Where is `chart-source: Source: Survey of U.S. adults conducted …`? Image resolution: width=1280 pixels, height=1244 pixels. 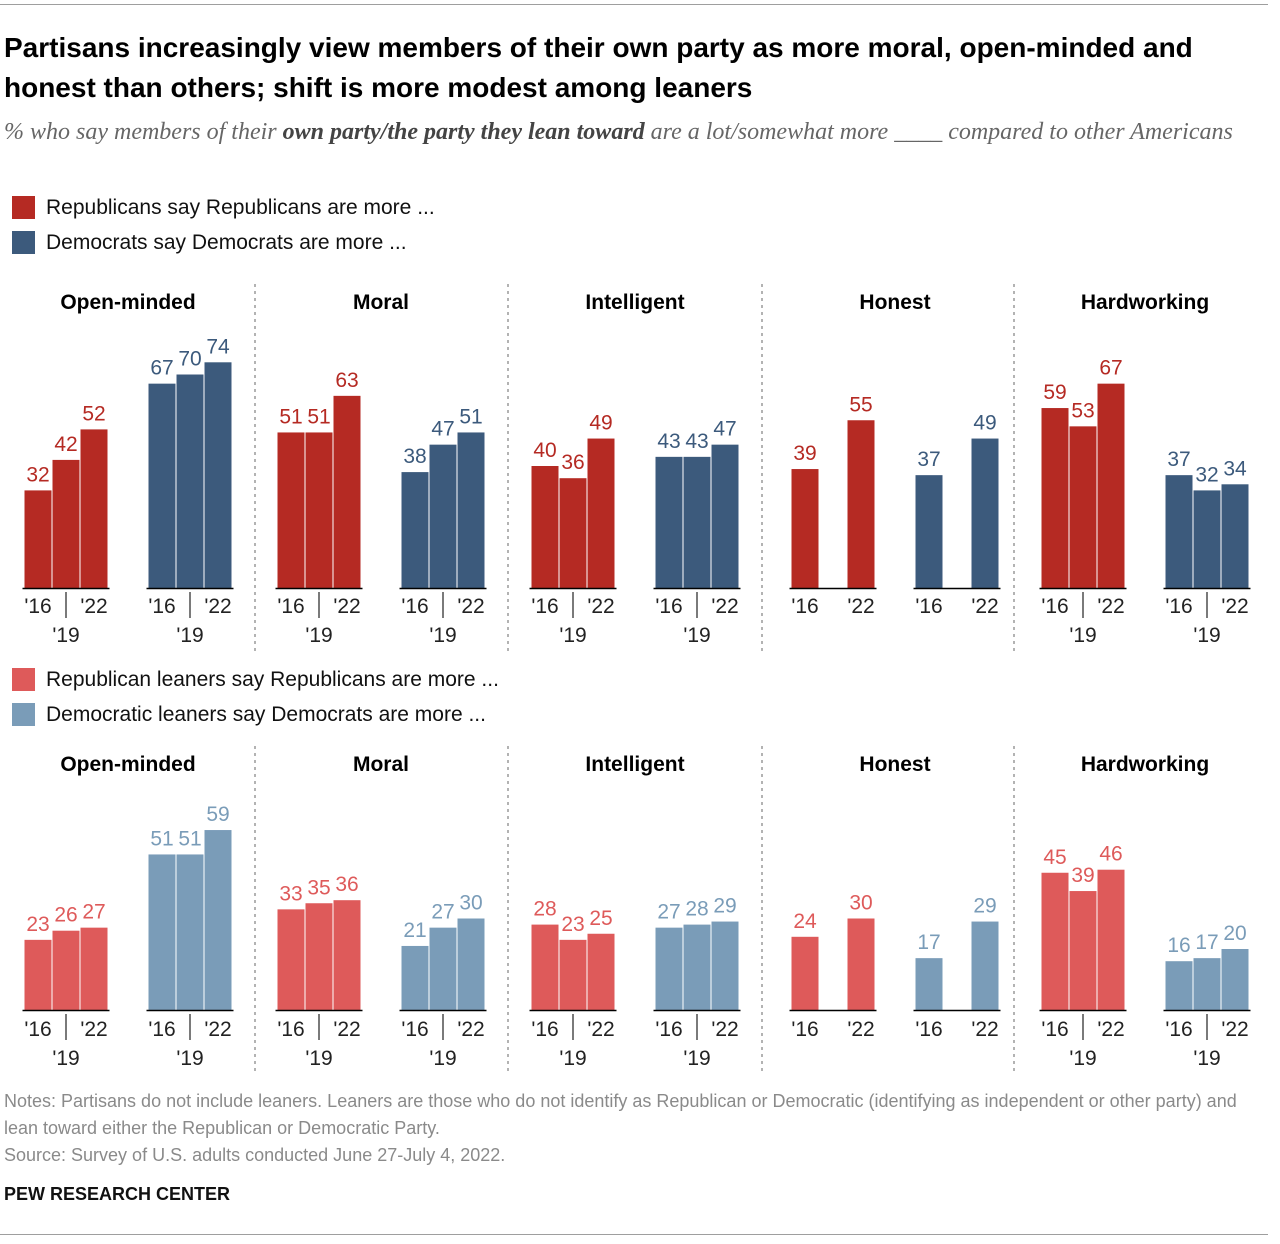
chart-source: Source: Survey of U.S. adults conducted … is located at coordinates (255, 1155).